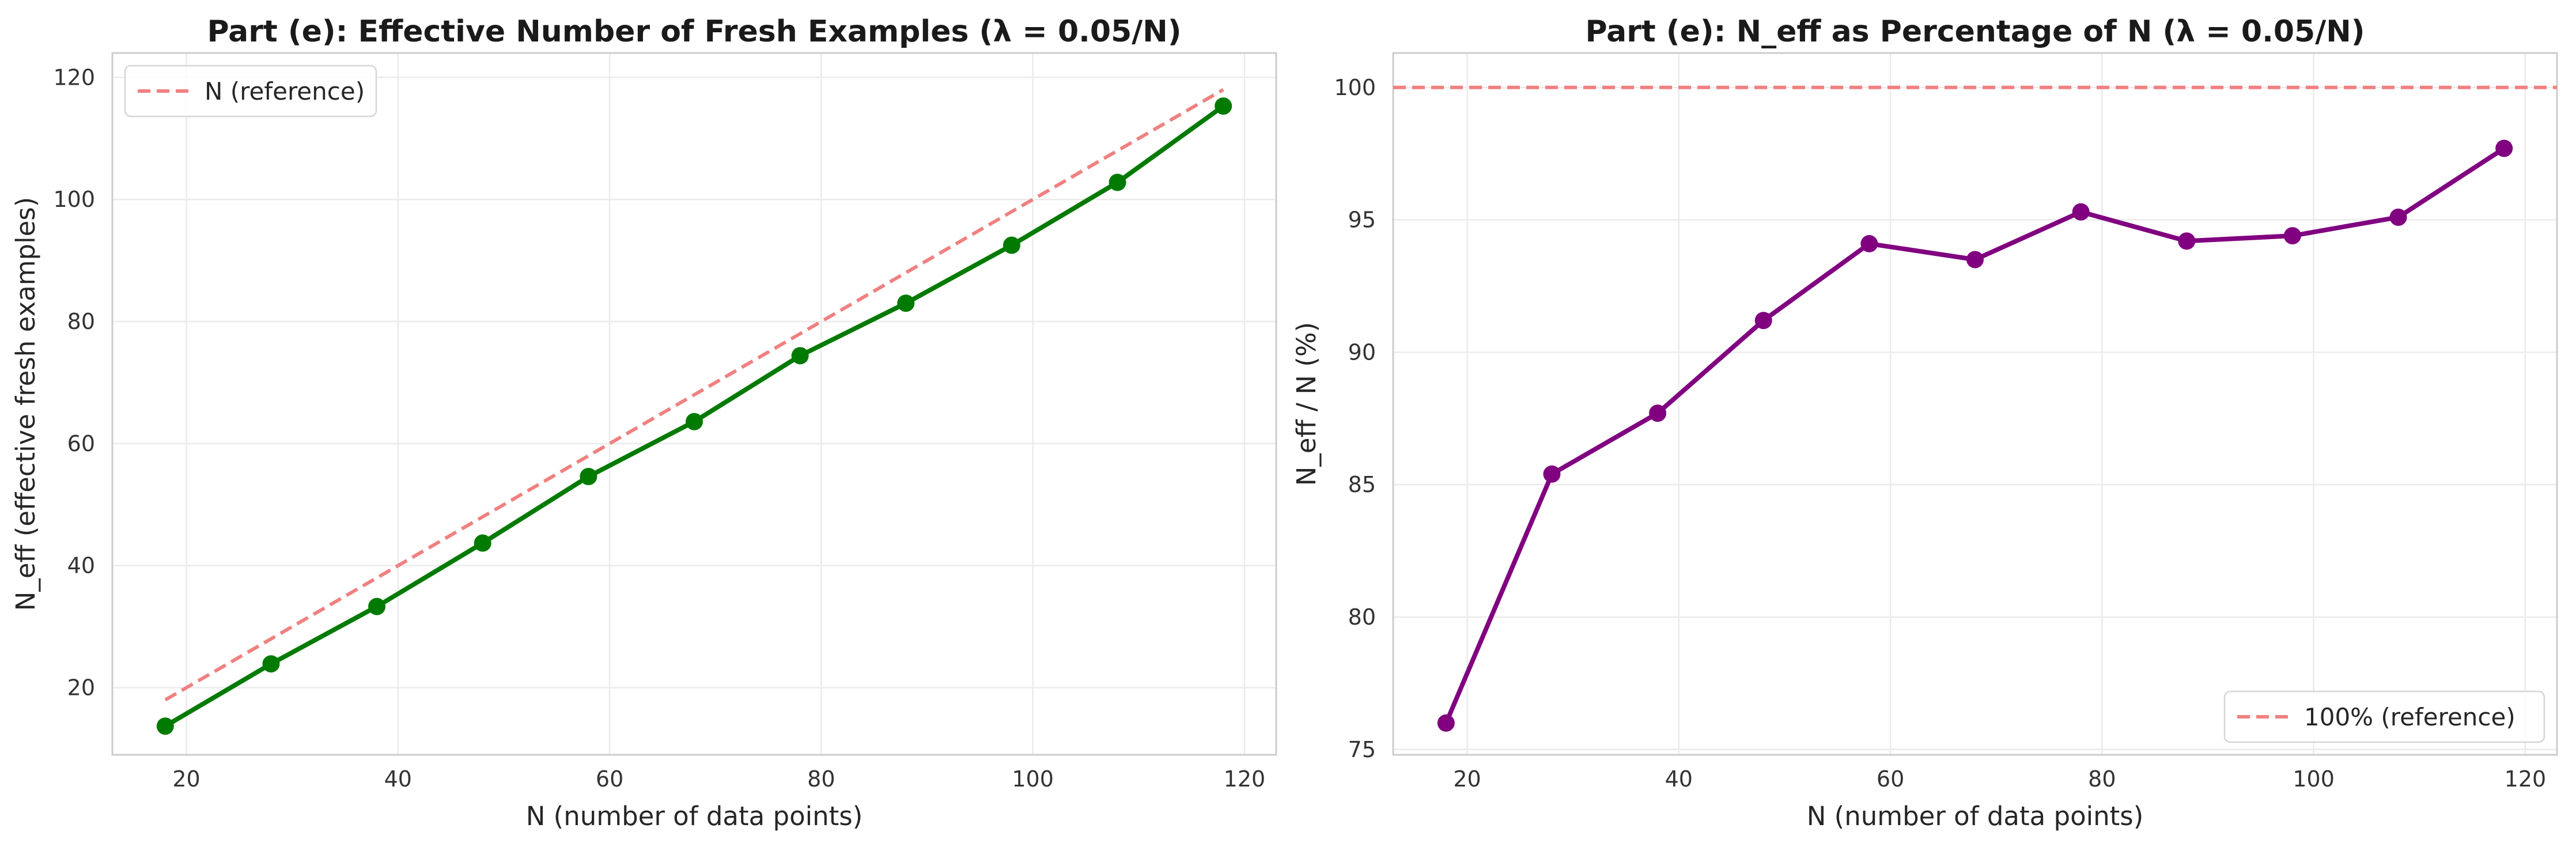 The width and height of the screenshot is (2576, 847). I want to click on y-axis-label: N_eff / N (%), so click(1306, 404).